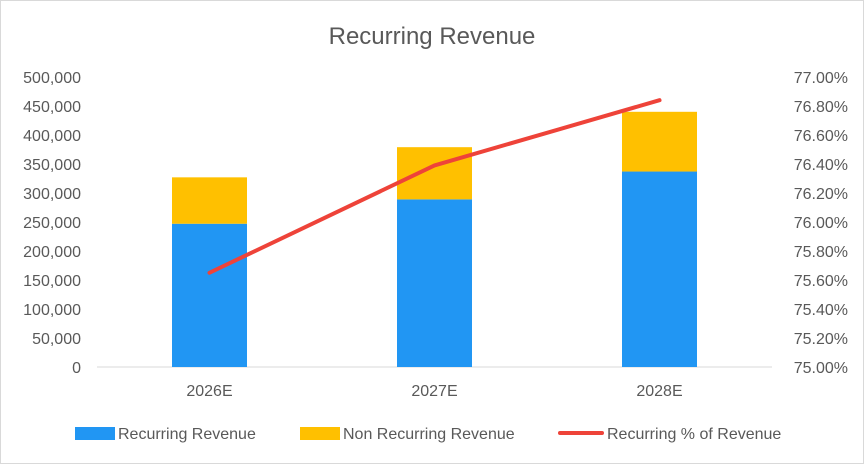  What do you see at coordinates (821, 281) in the screenshot?
I see `right-axis-tick-label: 75.60%` at bounding box center [821, 281].